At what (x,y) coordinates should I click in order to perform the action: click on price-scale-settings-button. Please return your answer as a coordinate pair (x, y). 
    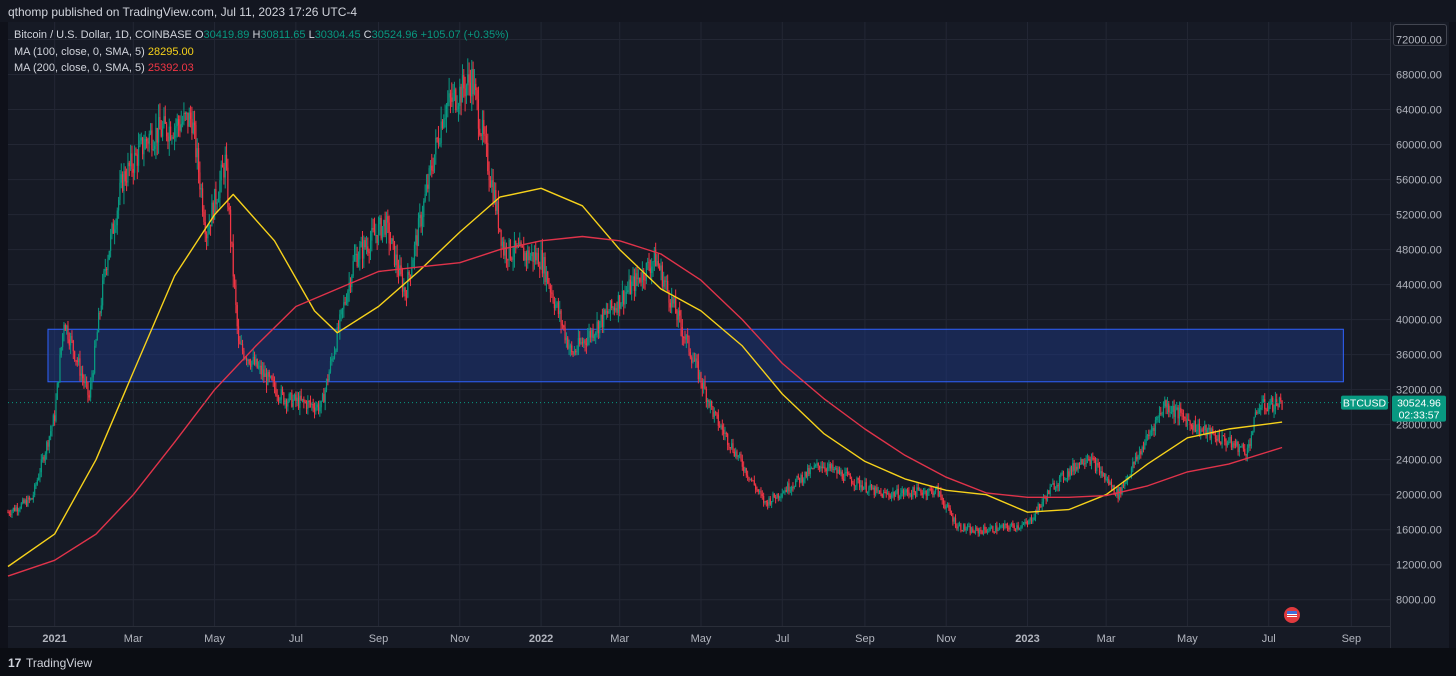
    Looking at the image, I should click on (1420, 35).